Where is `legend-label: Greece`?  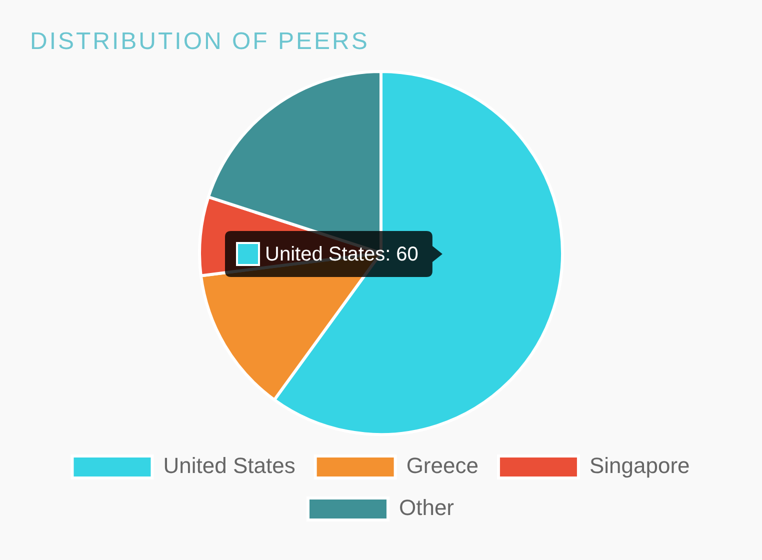 legend-label: Greece is located at coordinates (442, 465).